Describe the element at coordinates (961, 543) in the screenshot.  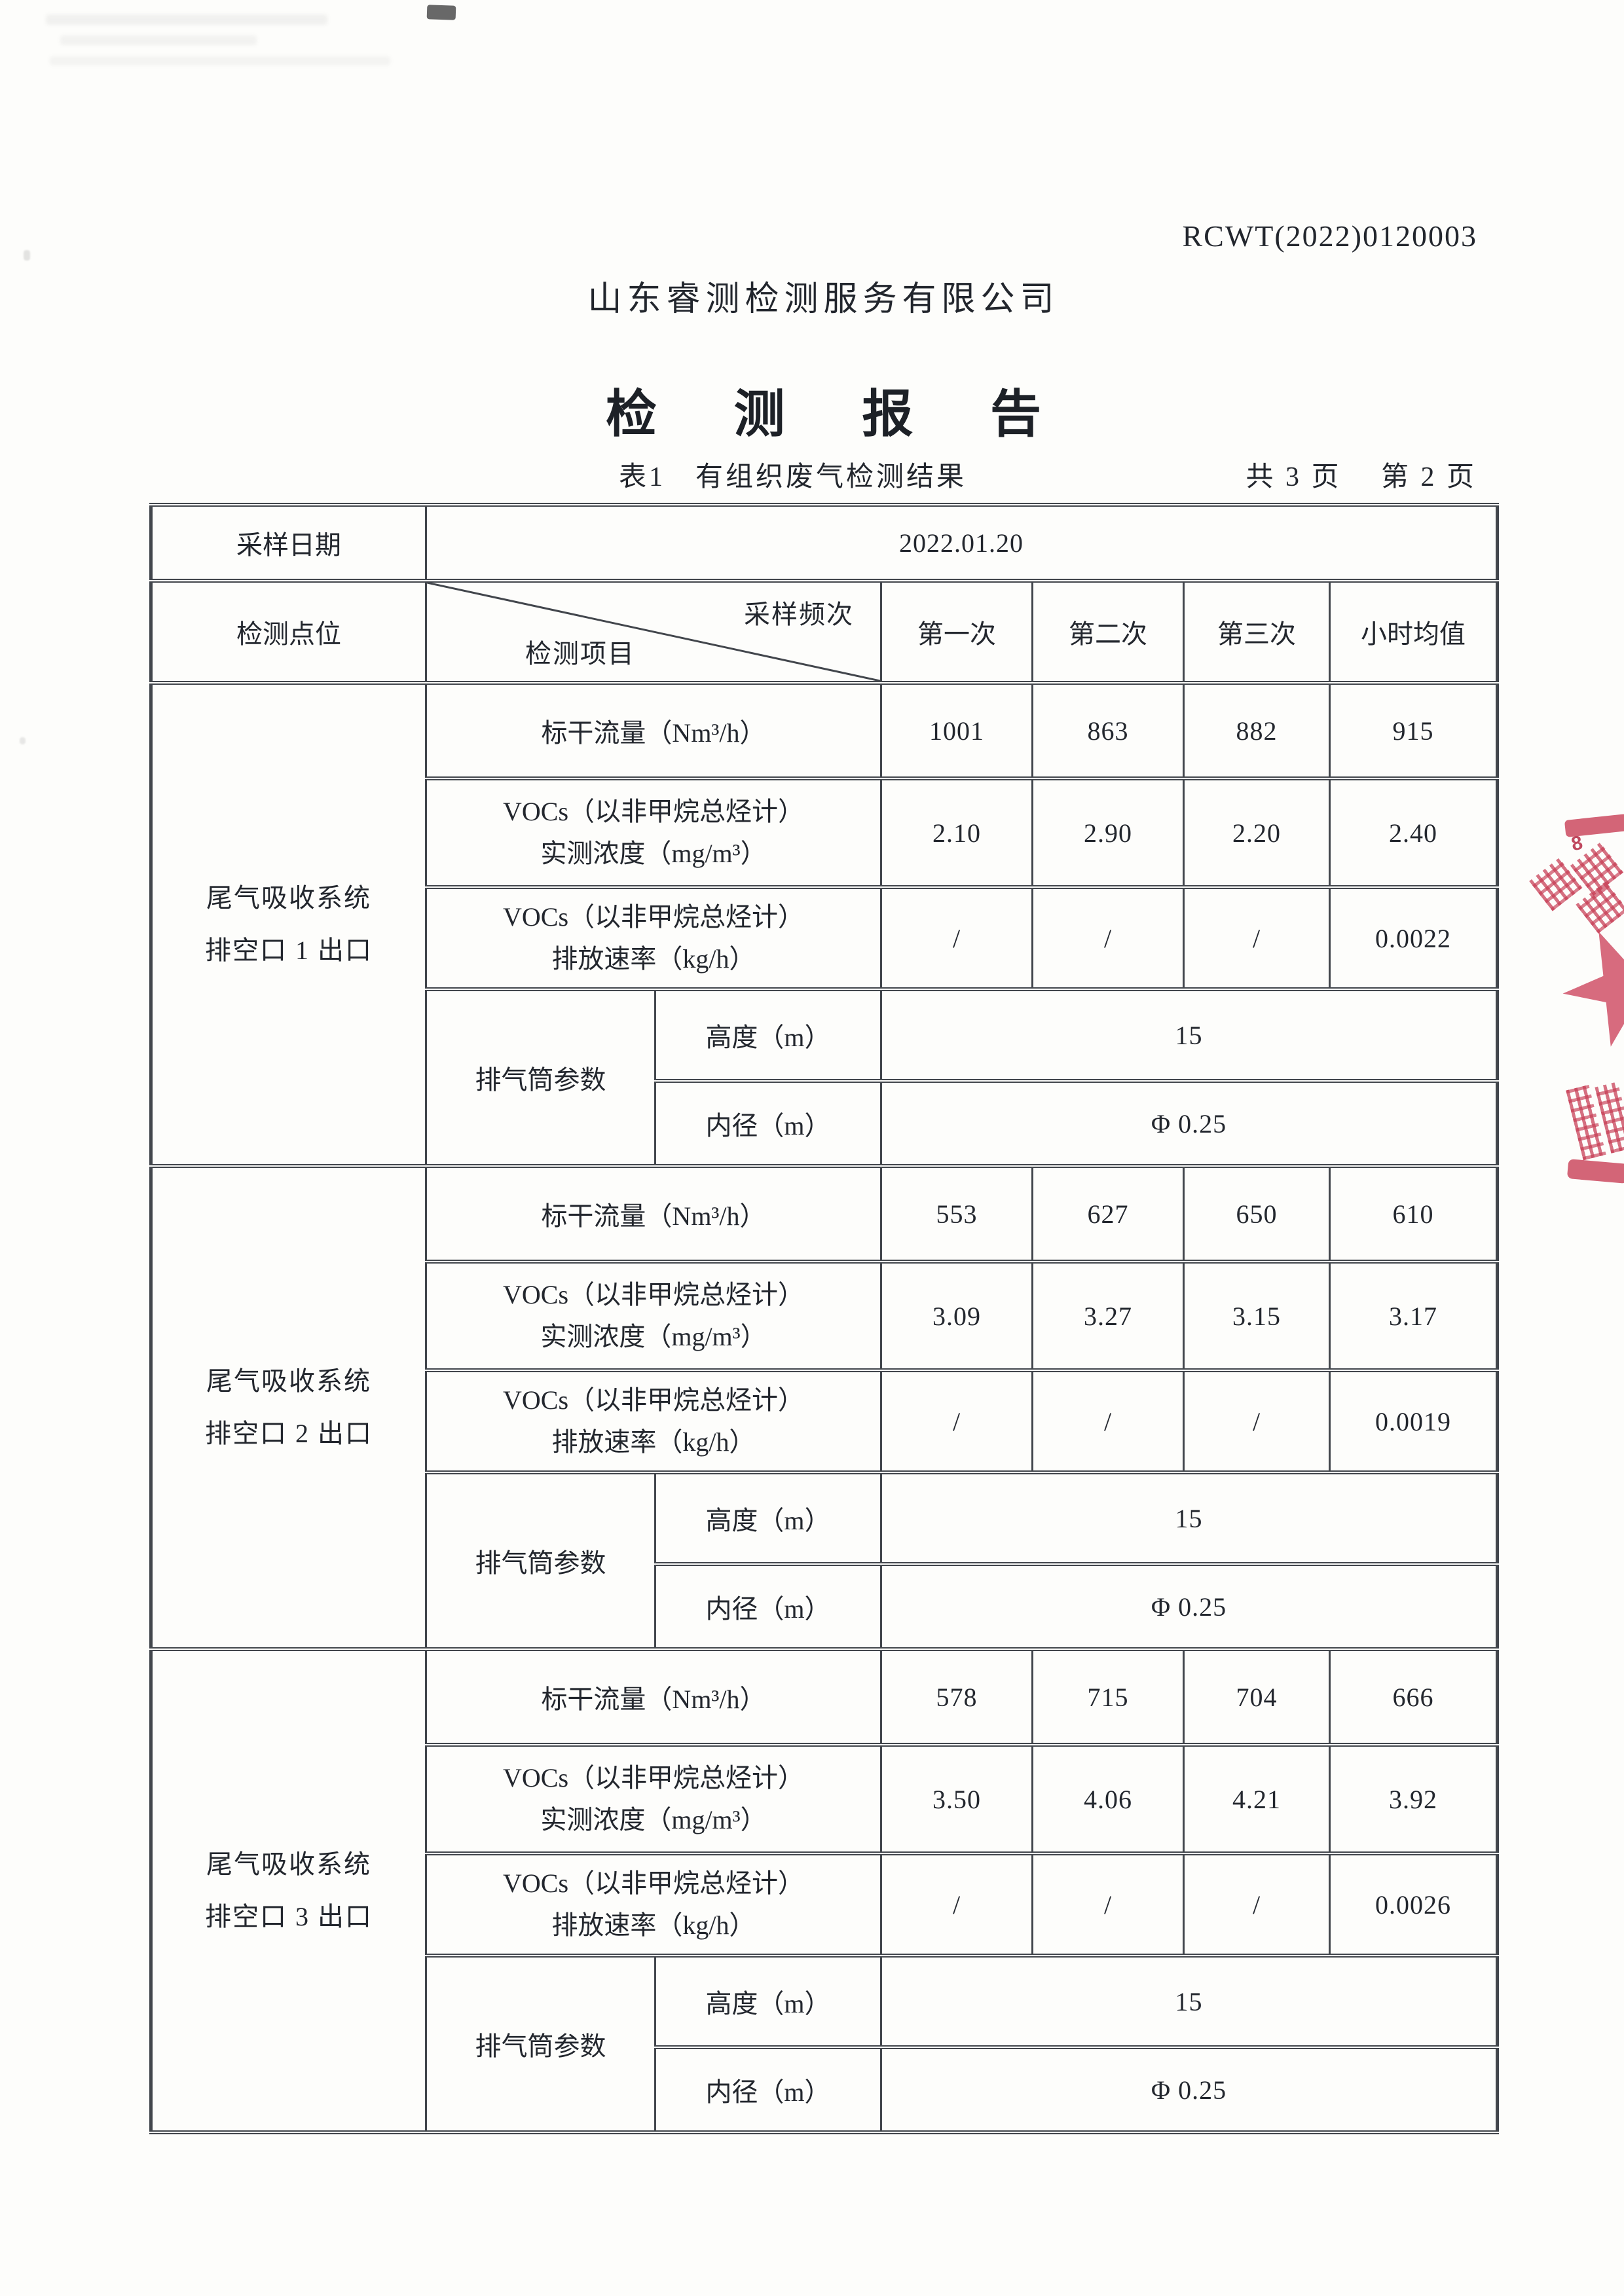
I see `sampling-date-value: 2022.01.20` at that location.